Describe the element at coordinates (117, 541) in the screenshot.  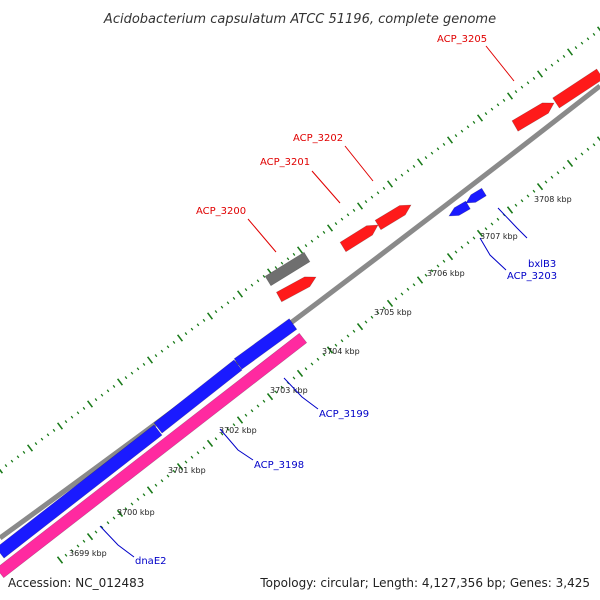
I see `leader-line-dnae2` at that location.